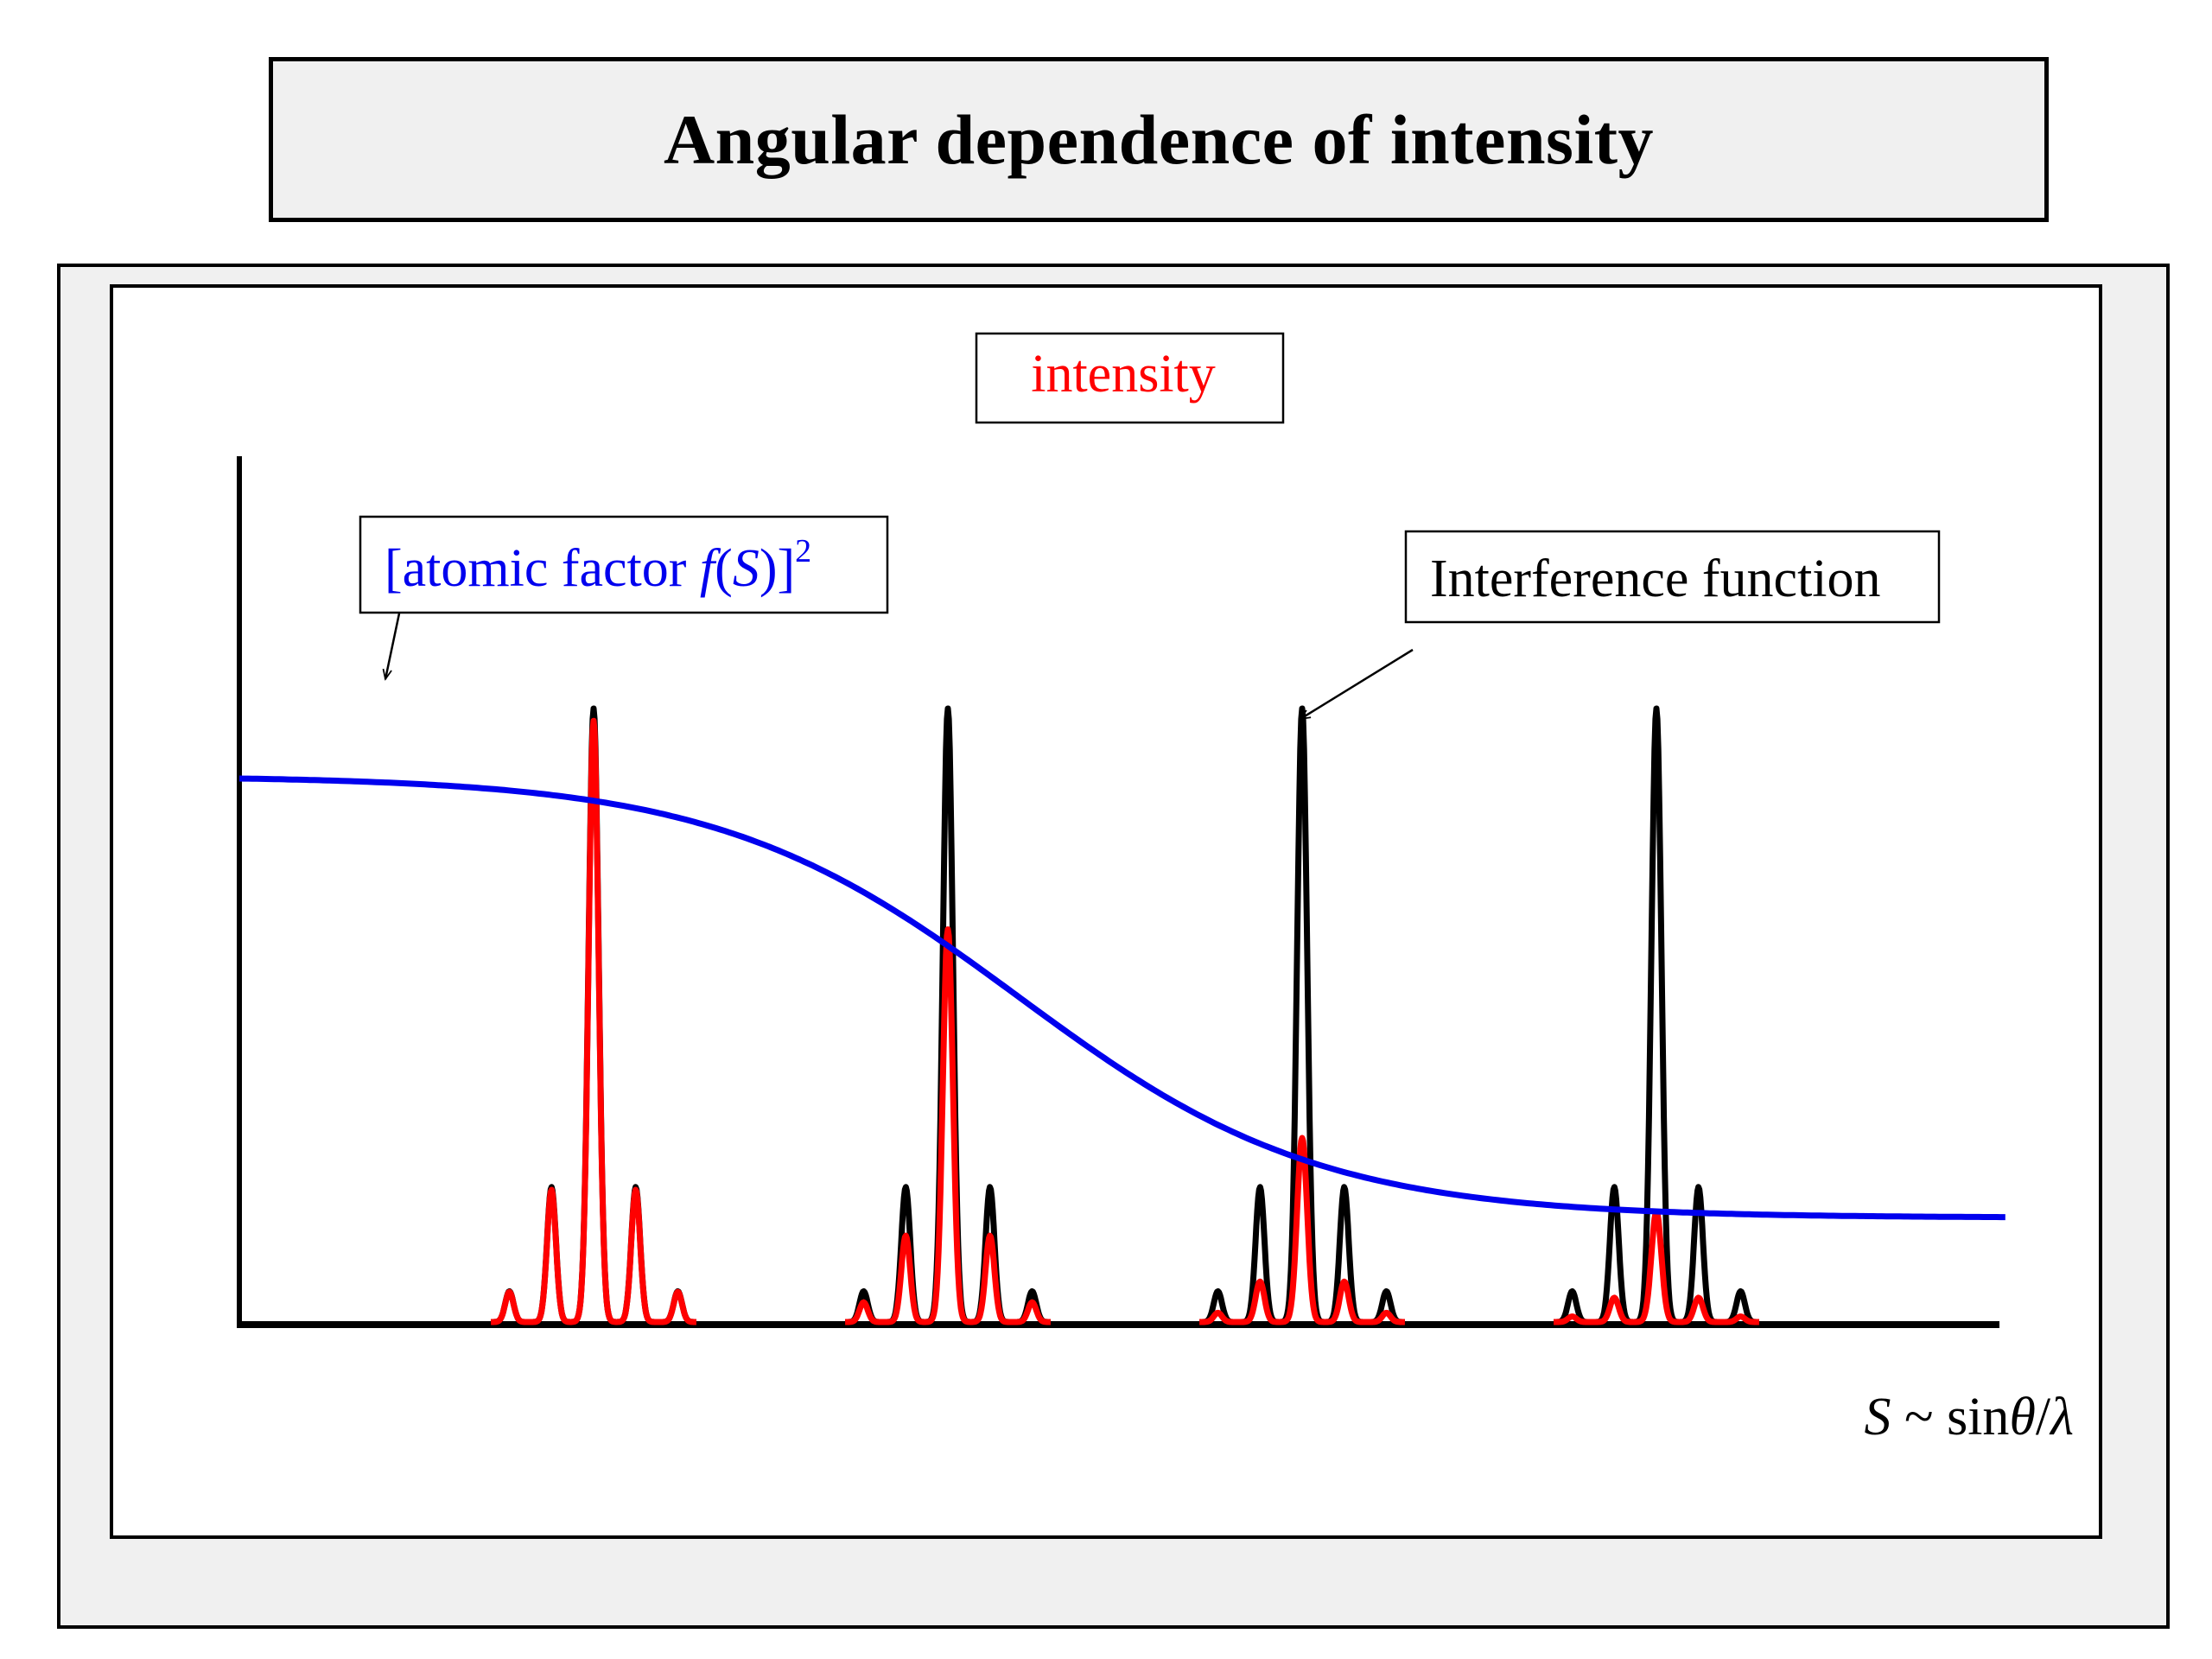 The width and height of the screenshot is (2212, 1659). I want to click on intensity-label: intensity, so click(1123, 374).